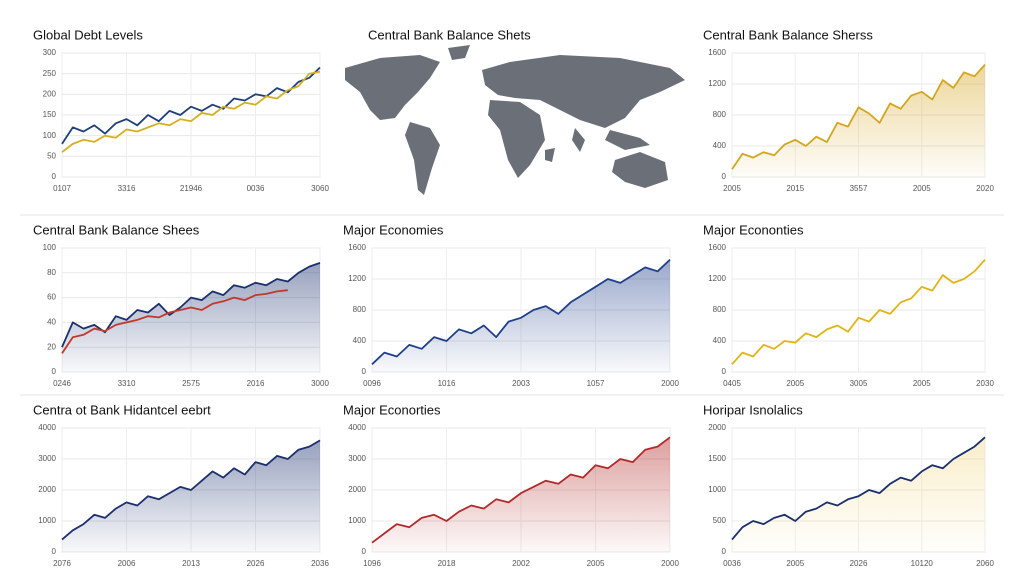 The width and height of the screenshot is (1024, 585). What do you see at coordinates (127, 383) in the screenshot?
I see `x-tick-label: 3310` at bounding box center [127, 383].